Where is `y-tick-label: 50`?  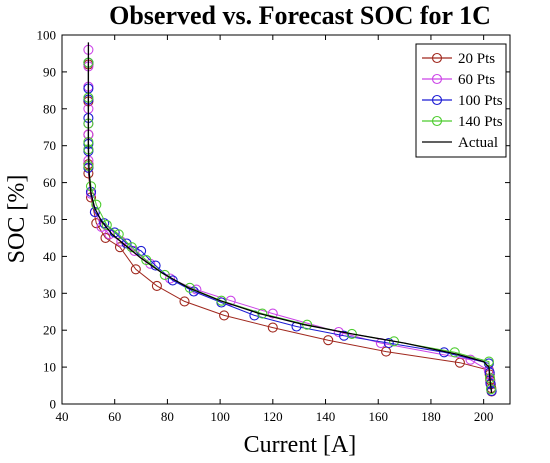
y-tick-label: 50 is located at coordinates (49, 219).